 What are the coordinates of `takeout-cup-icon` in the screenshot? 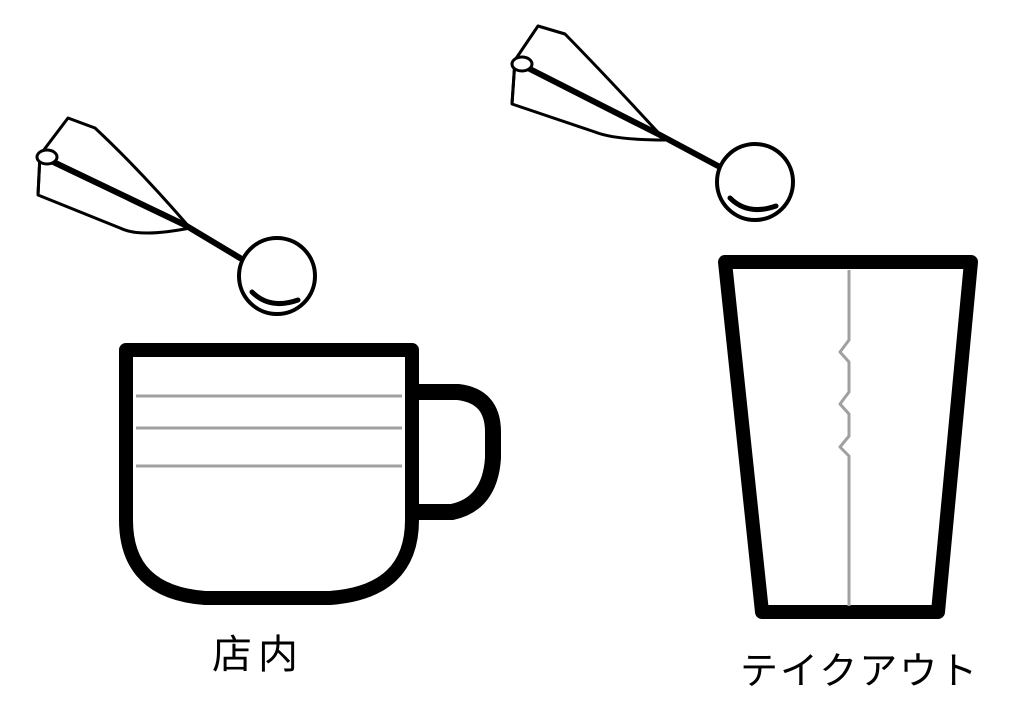 It's located at (848, 437).